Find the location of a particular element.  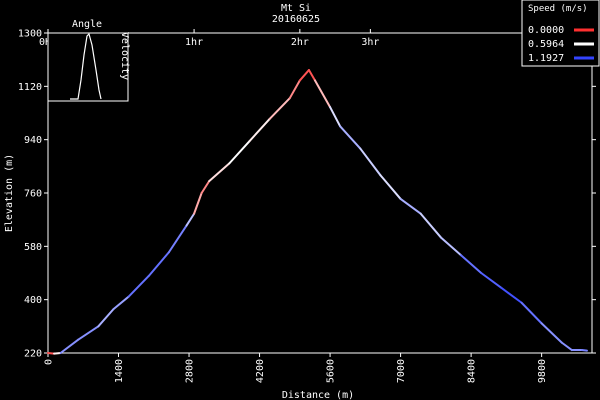

inset-frame is located at coordinates (88, 67).